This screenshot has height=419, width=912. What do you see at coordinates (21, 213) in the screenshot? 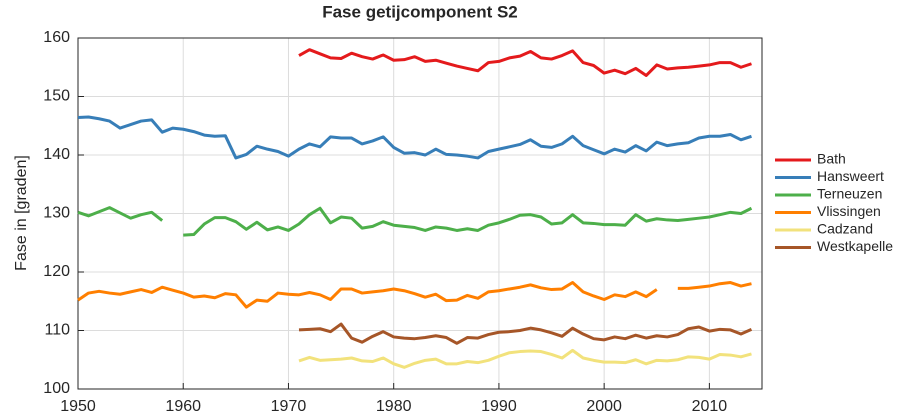
I see `y-axis-label: Fase in [graden]` at bounding box center [21, 213].